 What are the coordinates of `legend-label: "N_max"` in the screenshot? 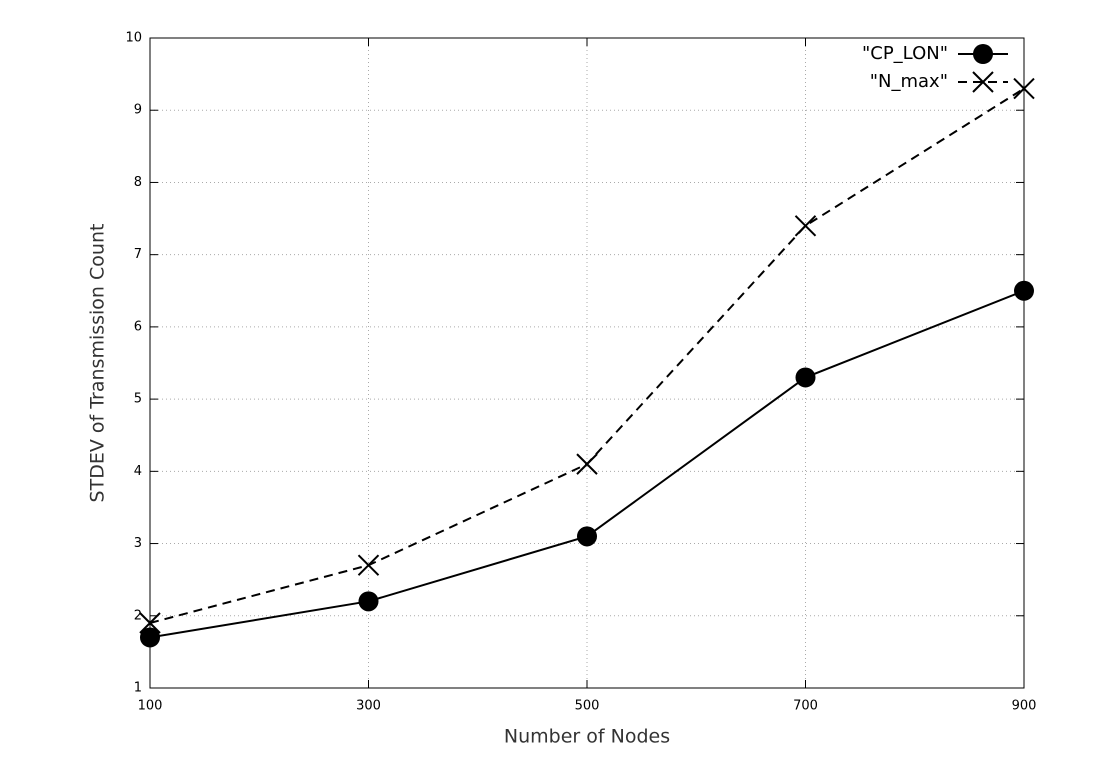 It's located at (909, 81).